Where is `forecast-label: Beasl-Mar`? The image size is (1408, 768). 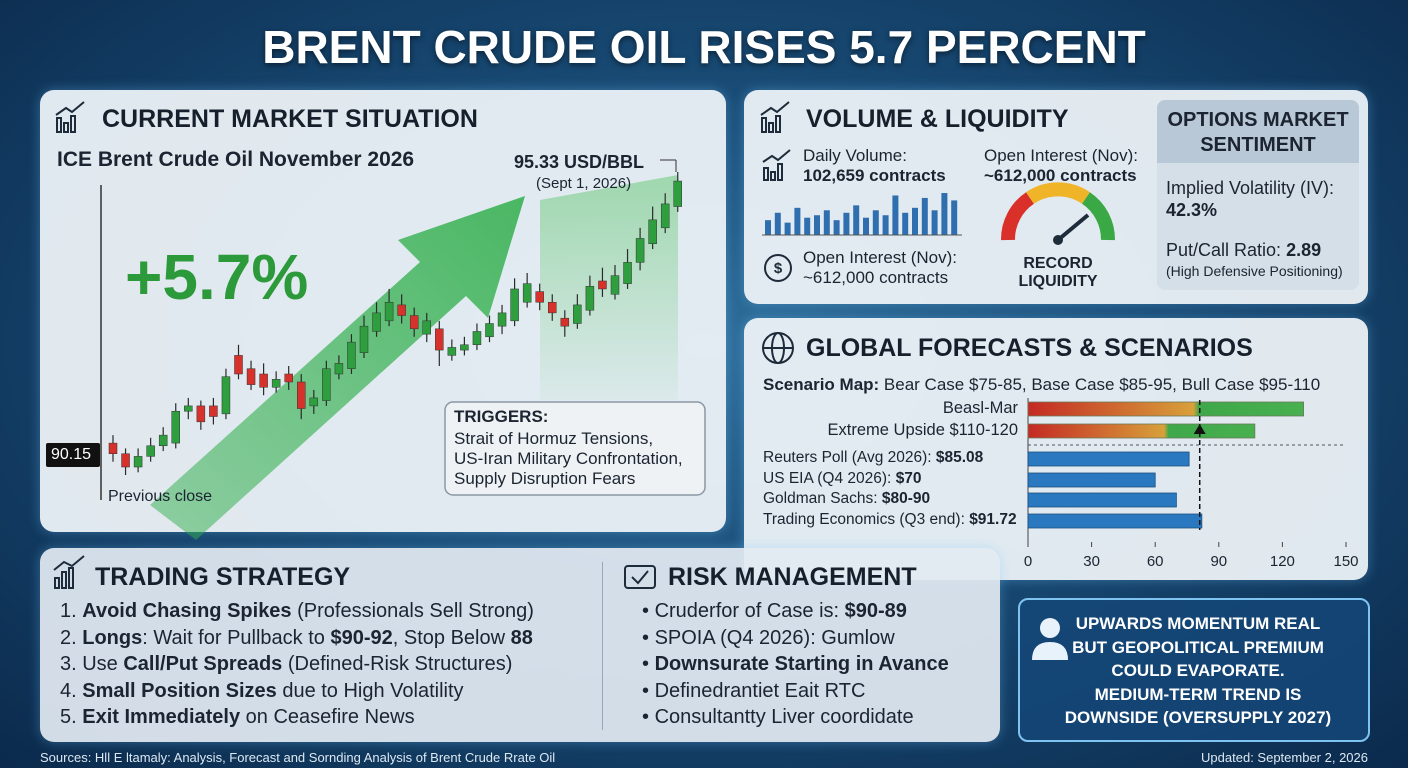
forecast-label: Beasl-Mar is located at coordinates (980, 408).